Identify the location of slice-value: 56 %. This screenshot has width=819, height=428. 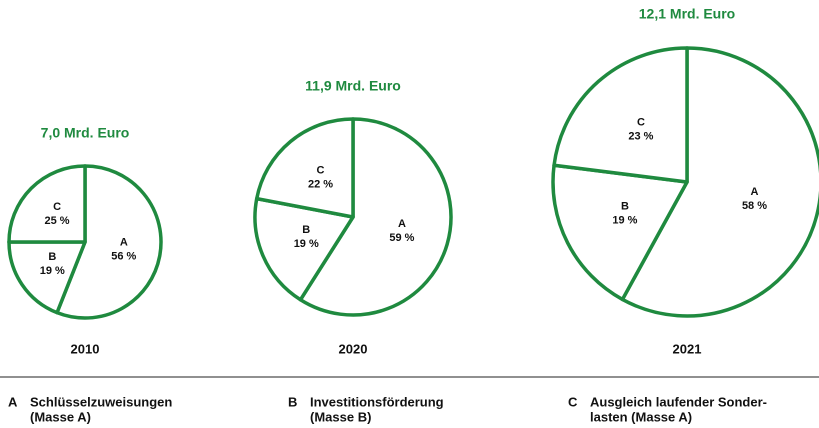
(123, 256).